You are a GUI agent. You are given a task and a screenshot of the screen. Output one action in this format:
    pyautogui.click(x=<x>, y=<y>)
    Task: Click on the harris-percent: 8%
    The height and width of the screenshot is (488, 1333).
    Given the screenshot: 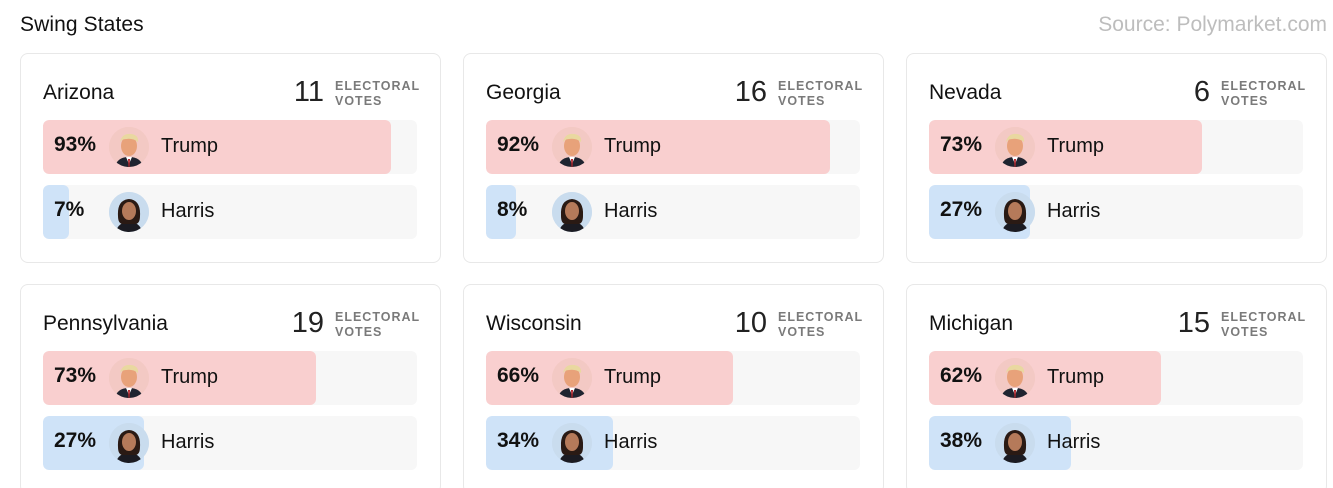 What is the action you would take?
    pyautogui.click(x=512, y=209)
    